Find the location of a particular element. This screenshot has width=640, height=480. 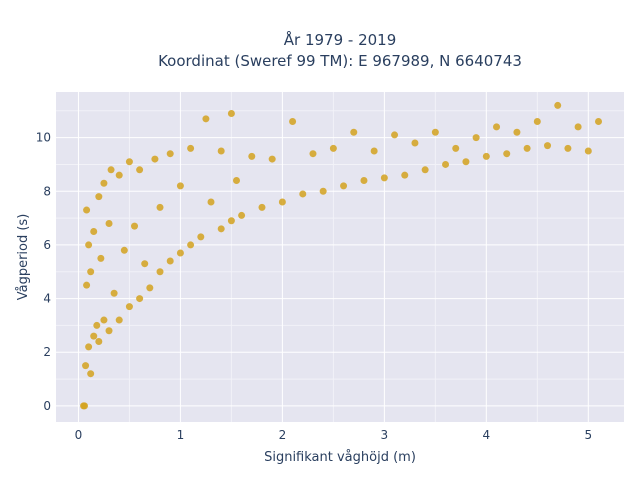

y-tick-label: 6 is located at coordinates (47, 245).